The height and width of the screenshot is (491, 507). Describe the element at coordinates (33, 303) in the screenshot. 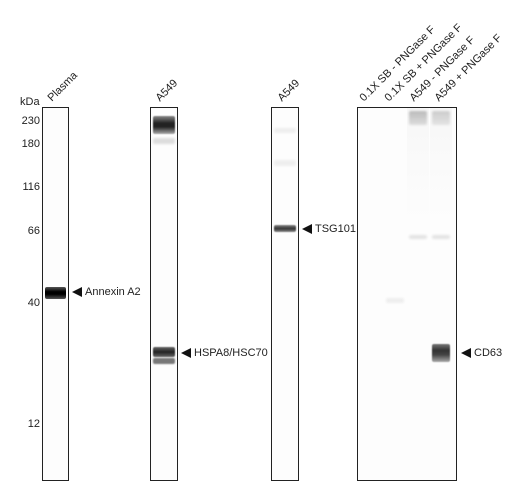

I see `mw-marker-40: 40` at that location.